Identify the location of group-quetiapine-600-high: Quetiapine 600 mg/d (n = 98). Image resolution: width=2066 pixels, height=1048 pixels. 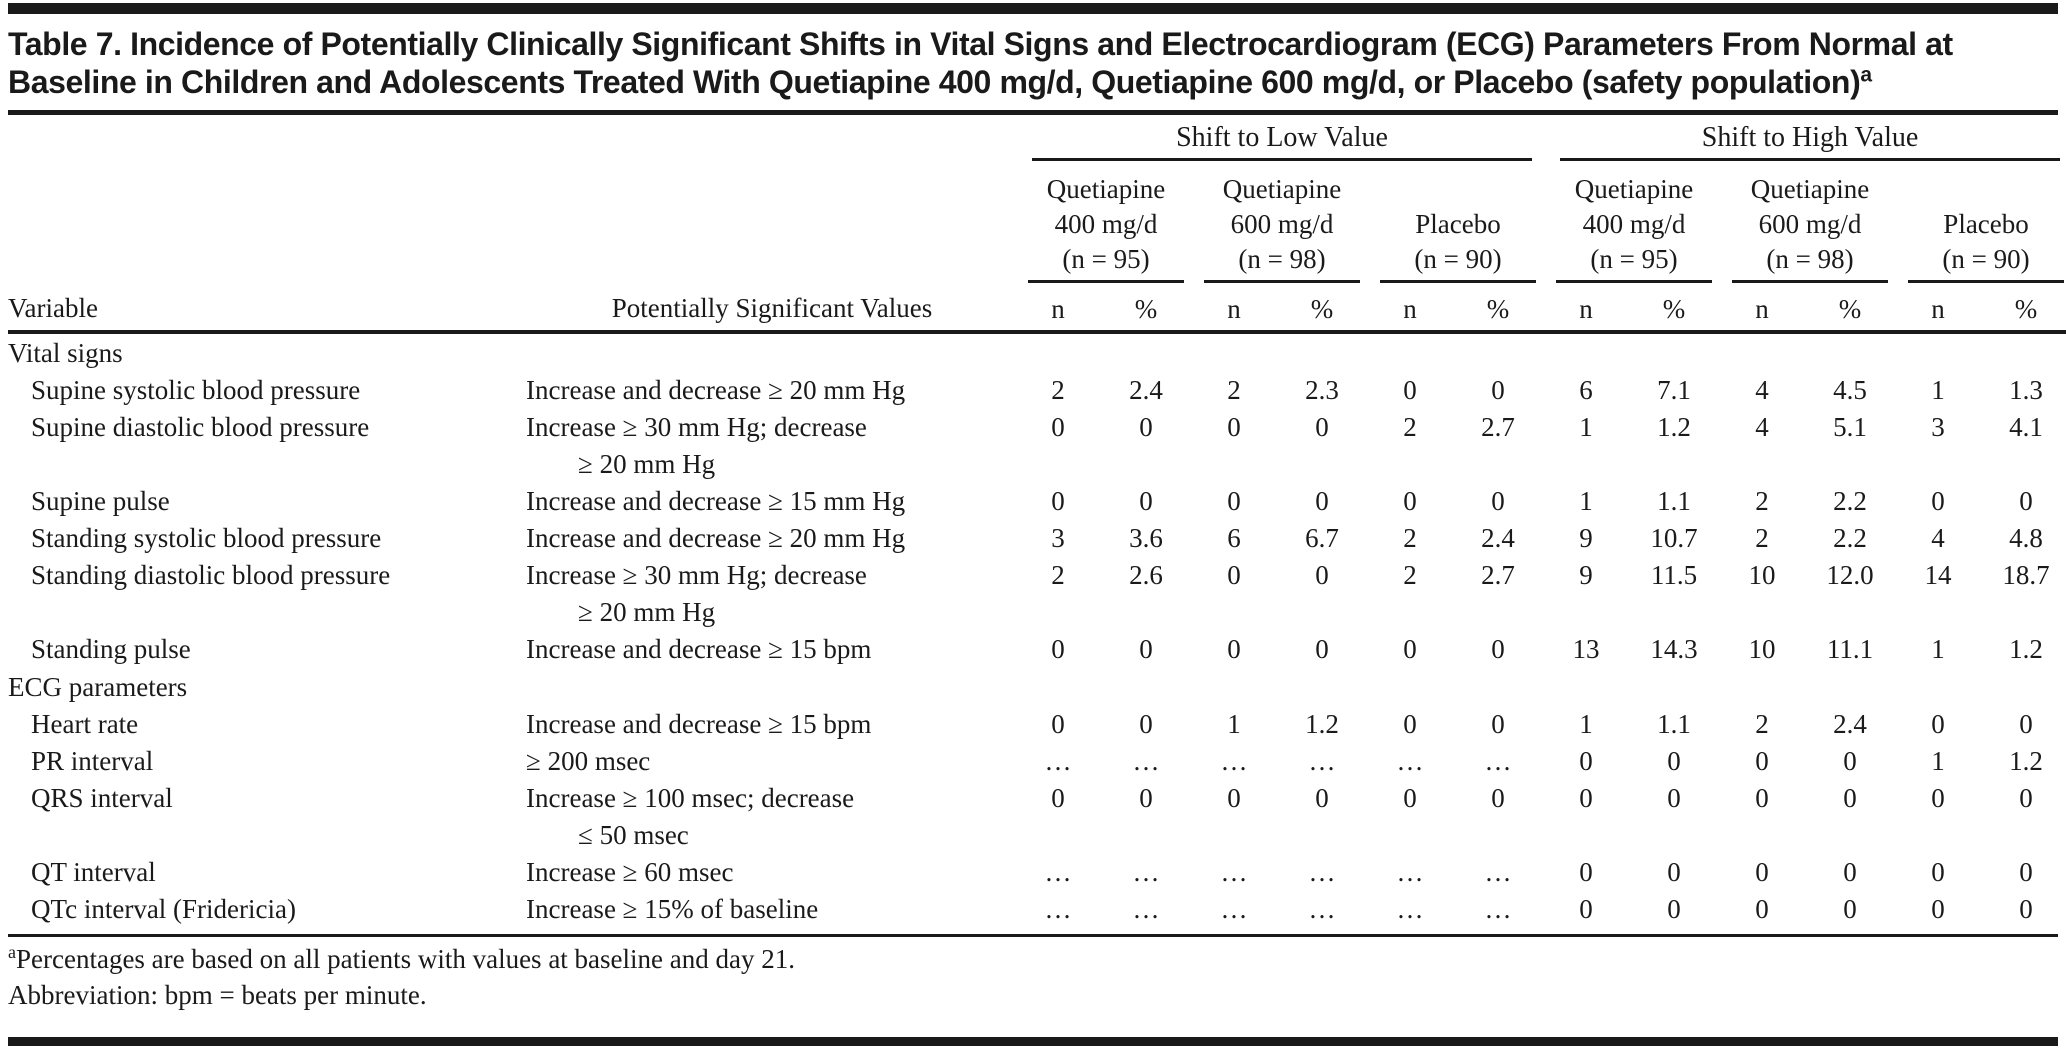
(1810, 222).